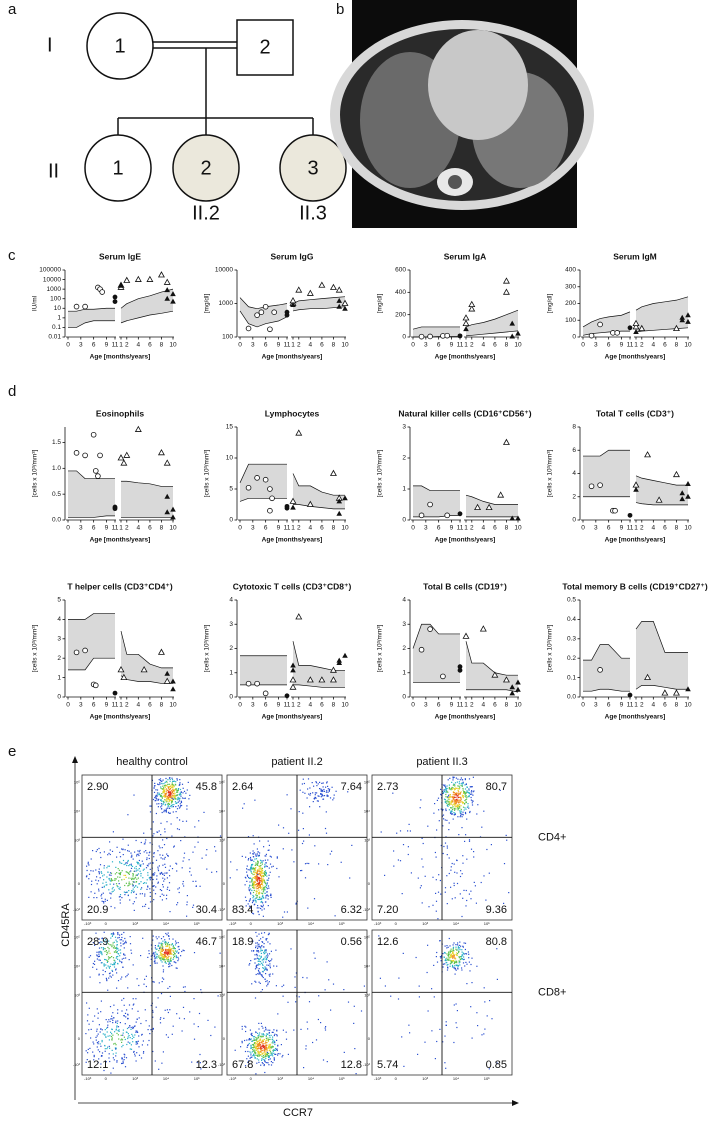 The image size is (726, 1146). What do you see at coordinates (91, 494) in the screenshot?
I see `reference-range` at bounding box center [91, 494].